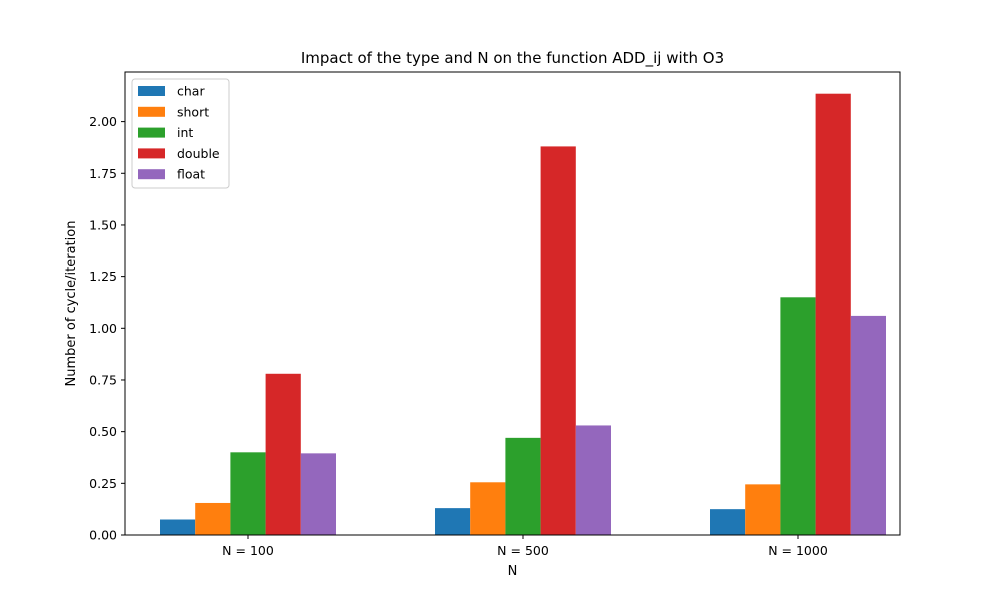 The image size is (1000, 600). What do you see at coordinates (103, 379) in the screenshot?
I see `y-tick-label: 0.75` at bounding box center [103, 379].